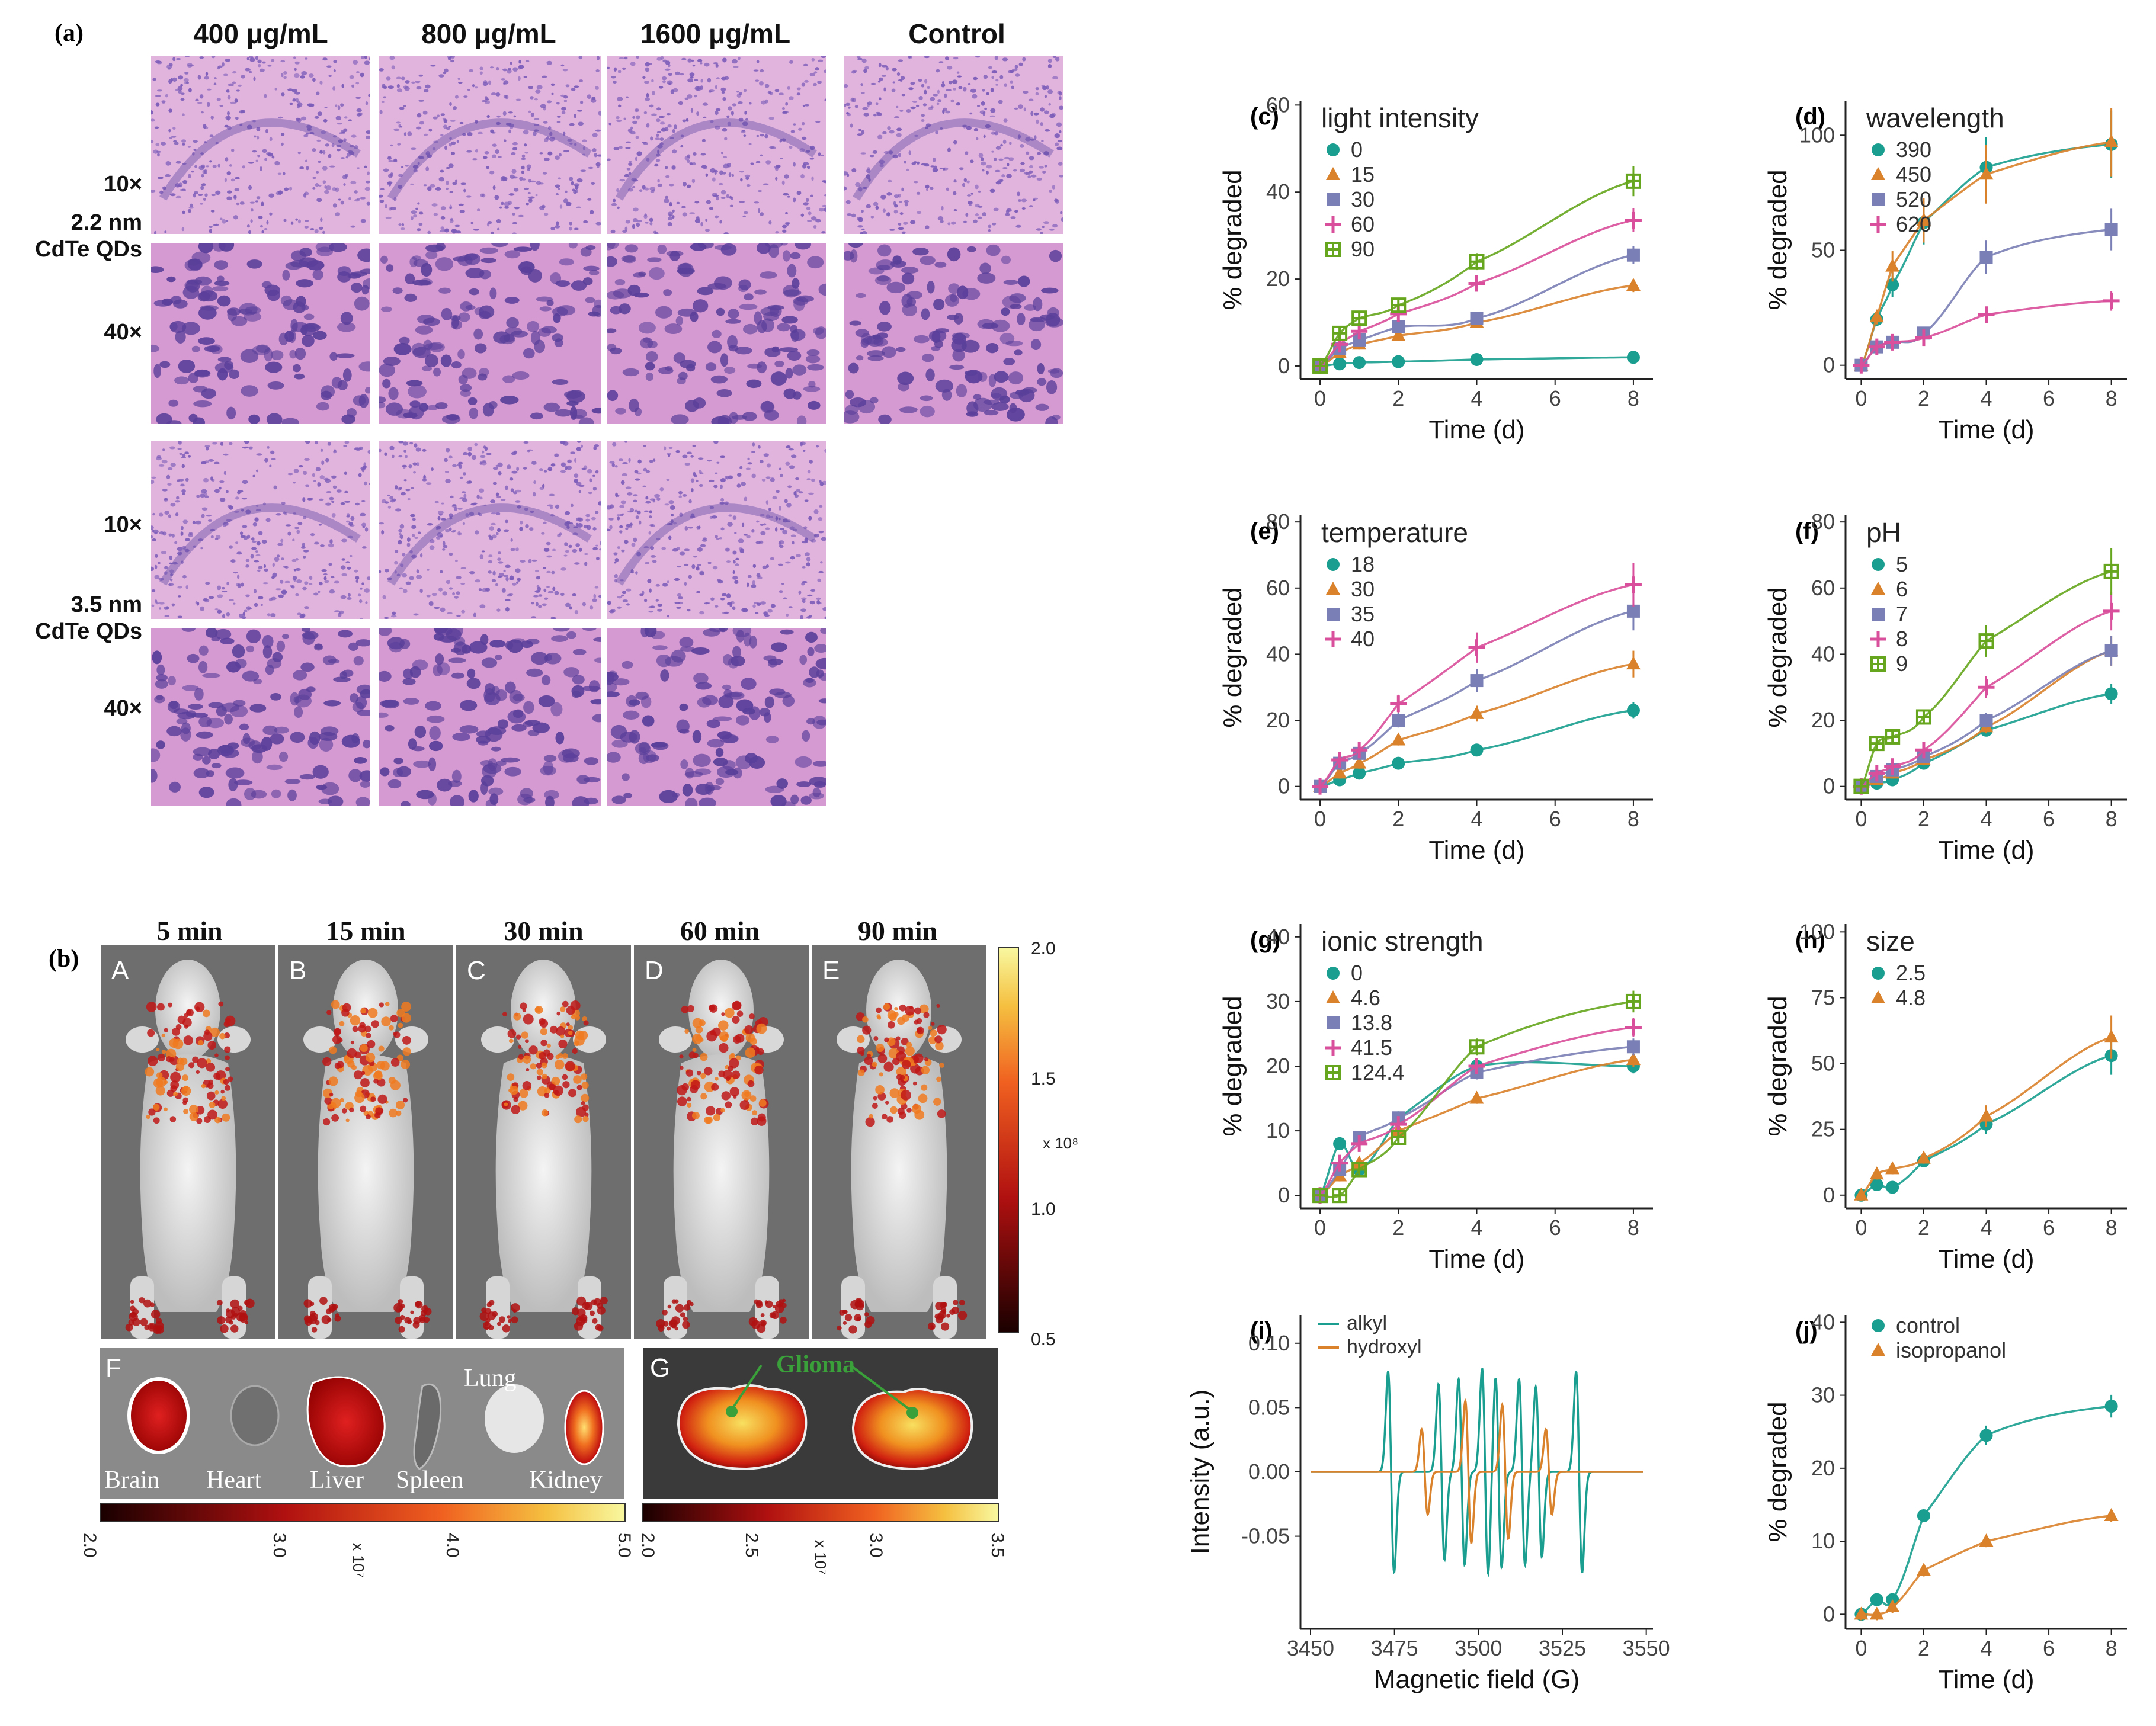 The image size is (2156, 1726). I want to click on mouse-figure: B, so click(361, 1148).